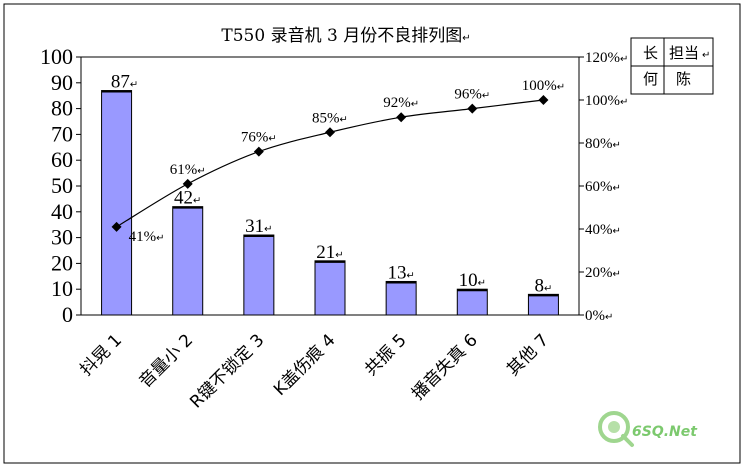  Describe the element at coordinates (62, 133) in the screenshot. I see `left-tick-label: 70` at that location.